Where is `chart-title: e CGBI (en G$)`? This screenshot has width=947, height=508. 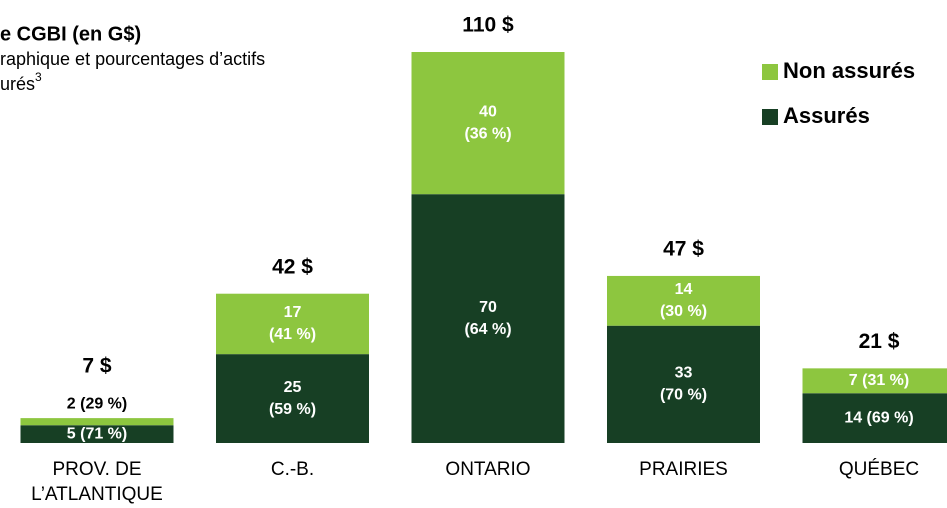 chart-title: e CGBI (en G$) is located at coordinates (70, 34).